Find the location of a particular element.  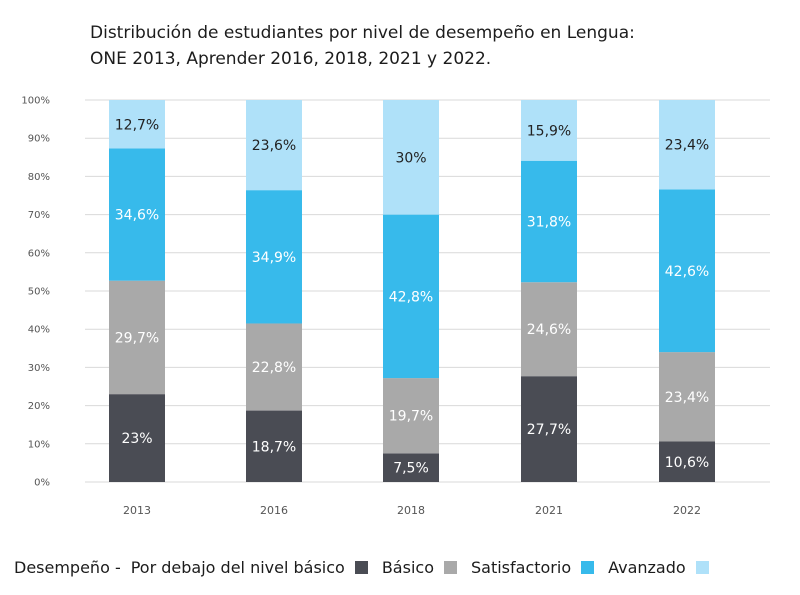

data-label: 18,7% is located at coordinates (274, 447).